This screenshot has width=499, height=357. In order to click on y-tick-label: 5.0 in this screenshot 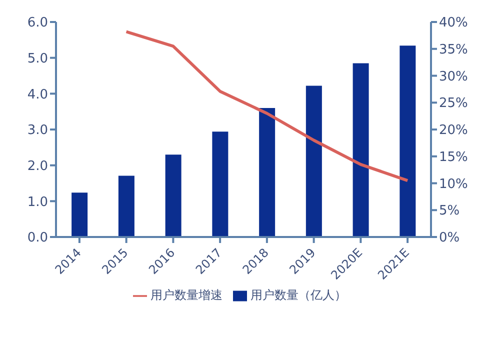, I will do `click(37, 58)`.